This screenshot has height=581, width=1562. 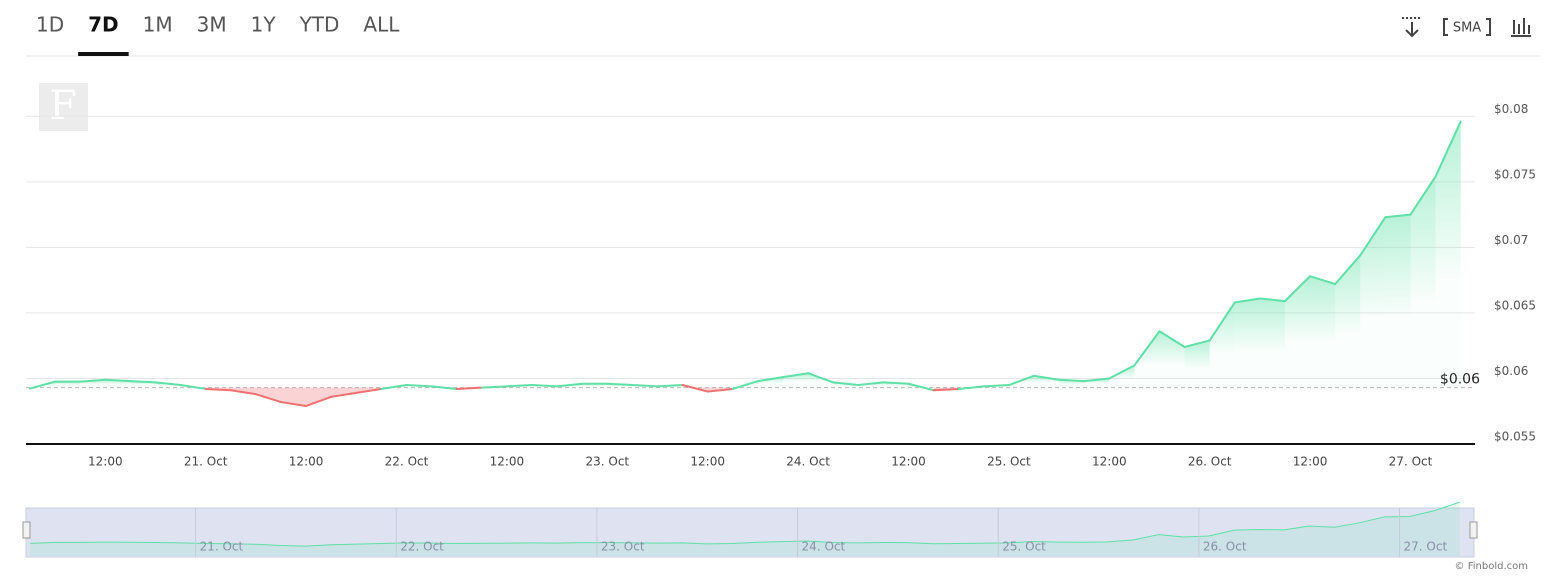 I want to click on navigator-label: 23. Oct, so click(x=623, y=547).